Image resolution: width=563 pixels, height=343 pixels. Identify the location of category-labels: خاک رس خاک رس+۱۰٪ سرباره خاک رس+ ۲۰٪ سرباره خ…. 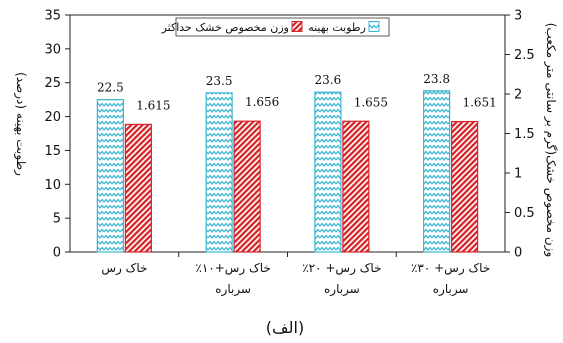
(295, 279).